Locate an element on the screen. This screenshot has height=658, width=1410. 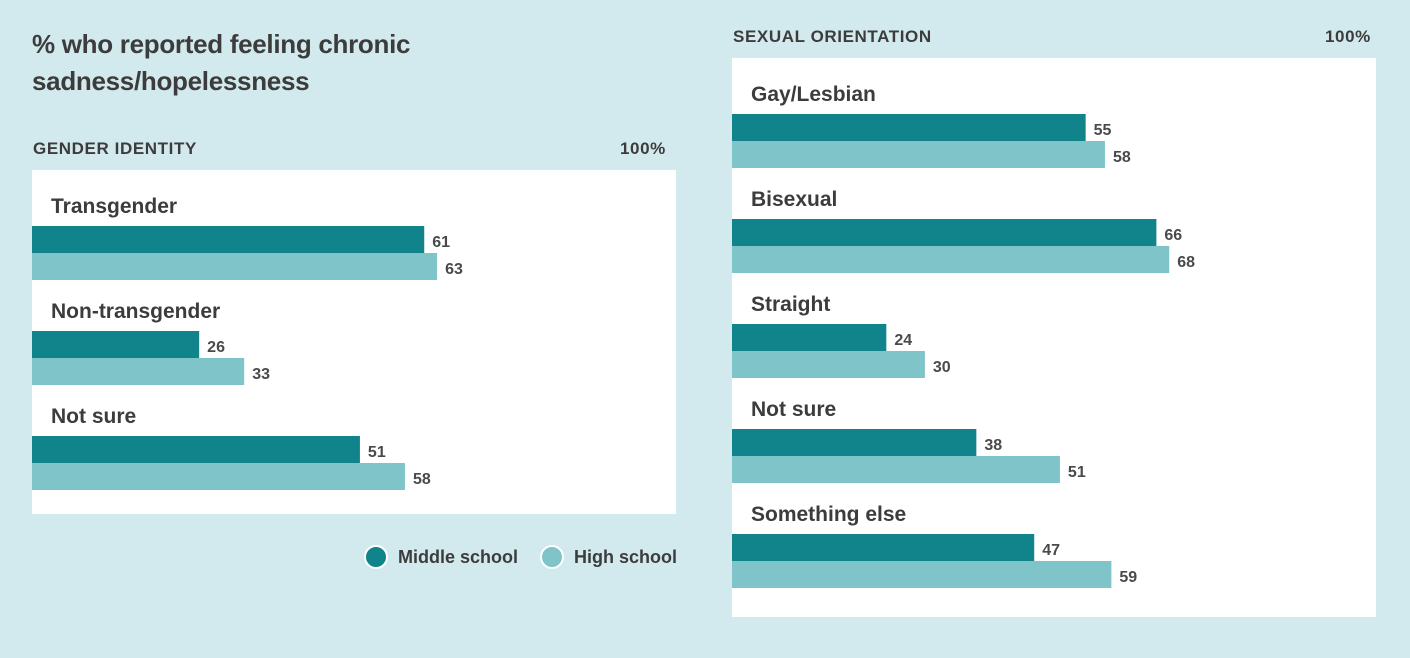
category-label-something-else: Something else is located at coordinates (828, 514).